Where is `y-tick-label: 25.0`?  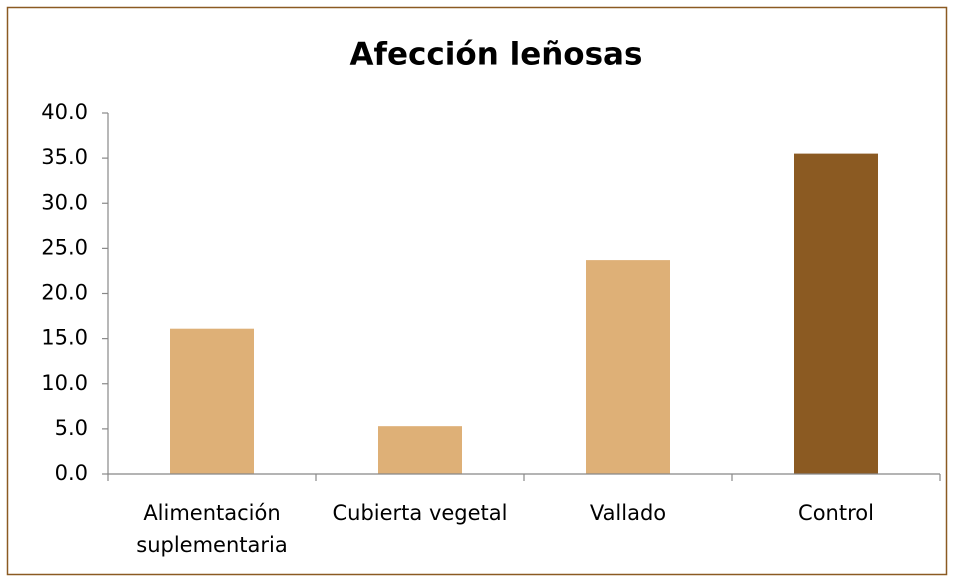
y-tick-label: 25.0 is located at coordinates (64, 247).